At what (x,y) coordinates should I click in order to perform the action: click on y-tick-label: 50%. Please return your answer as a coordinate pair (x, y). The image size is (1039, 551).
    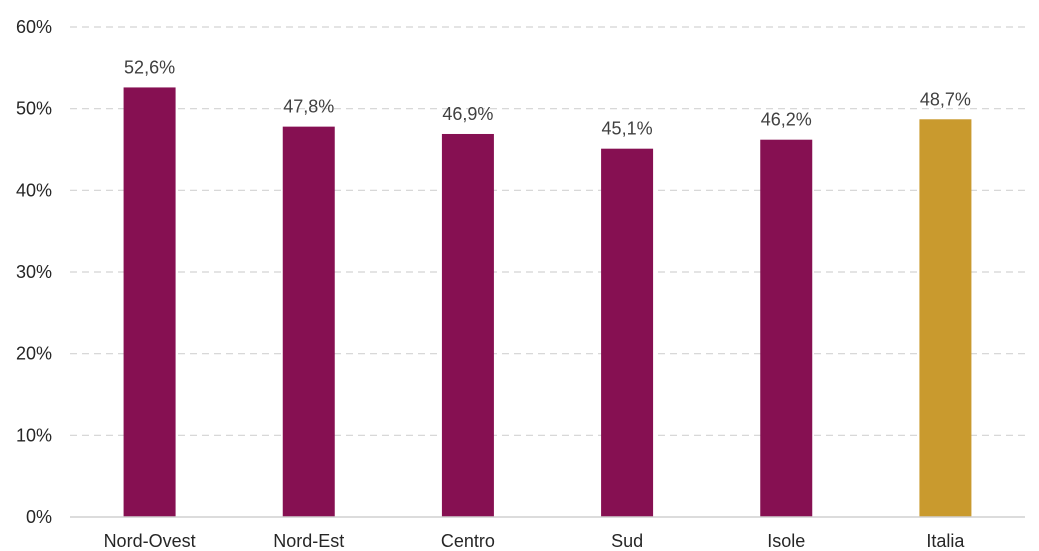
    Looking at the image, I should click on (34, 109).